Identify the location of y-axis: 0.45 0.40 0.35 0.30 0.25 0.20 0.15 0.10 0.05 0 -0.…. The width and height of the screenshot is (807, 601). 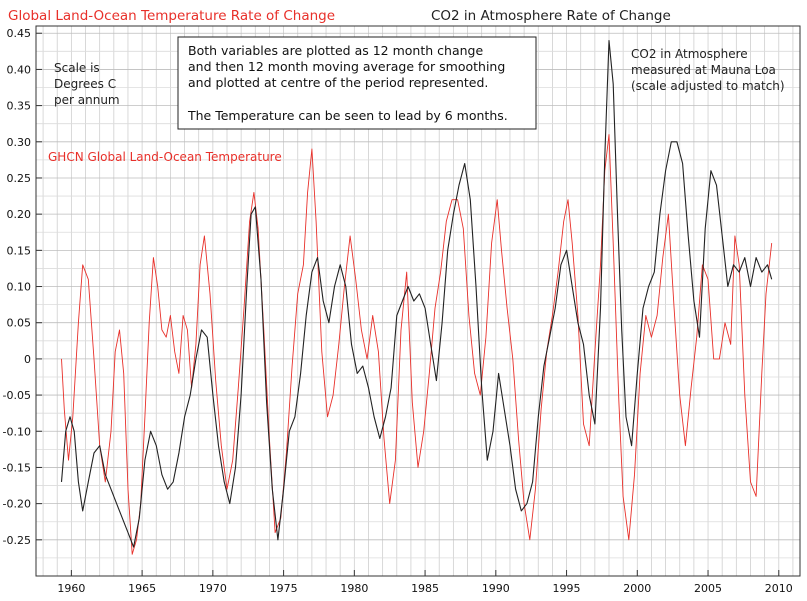
(22, 287).